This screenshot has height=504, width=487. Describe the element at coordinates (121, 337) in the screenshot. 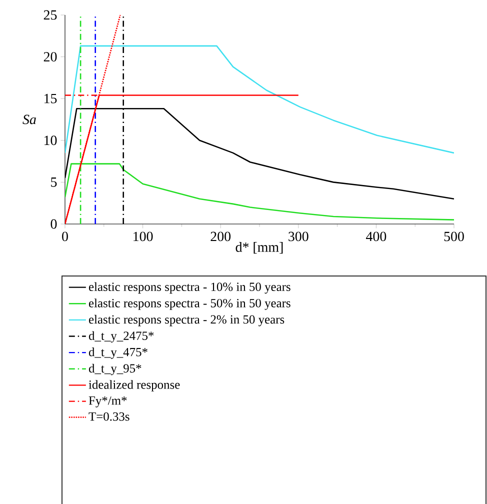

I see `legend-label: d_t_y_2475*` at that location.